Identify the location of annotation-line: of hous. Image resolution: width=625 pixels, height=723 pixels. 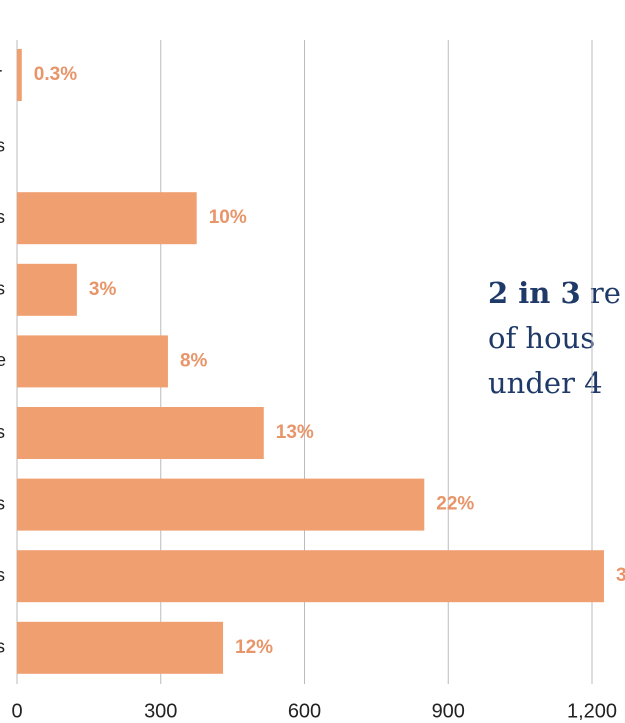
(541, 338).